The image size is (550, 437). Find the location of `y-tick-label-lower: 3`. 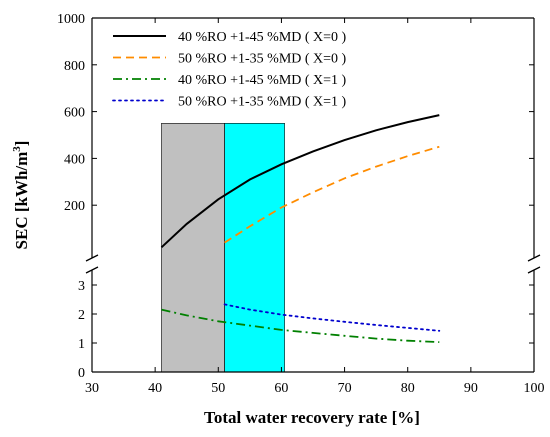

y-tick-label-lower: 3 is located at coordinates (81, 286).